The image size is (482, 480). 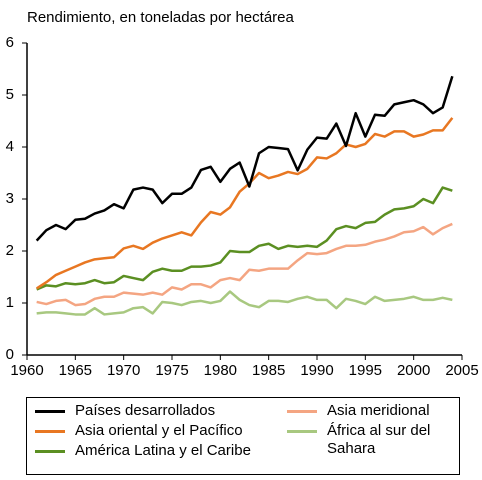 I want to click on x-tick-label: 1970, so click(x=123, y=370).